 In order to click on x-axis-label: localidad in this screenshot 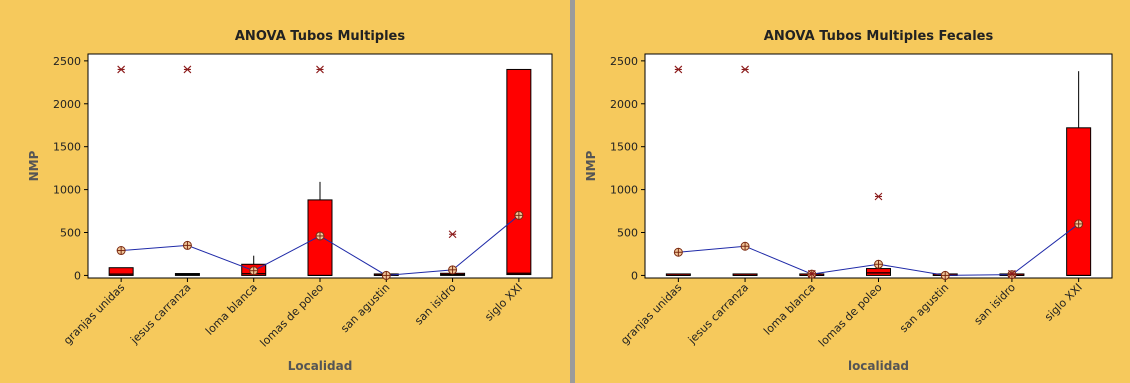, I will do `click(878, 366)`.